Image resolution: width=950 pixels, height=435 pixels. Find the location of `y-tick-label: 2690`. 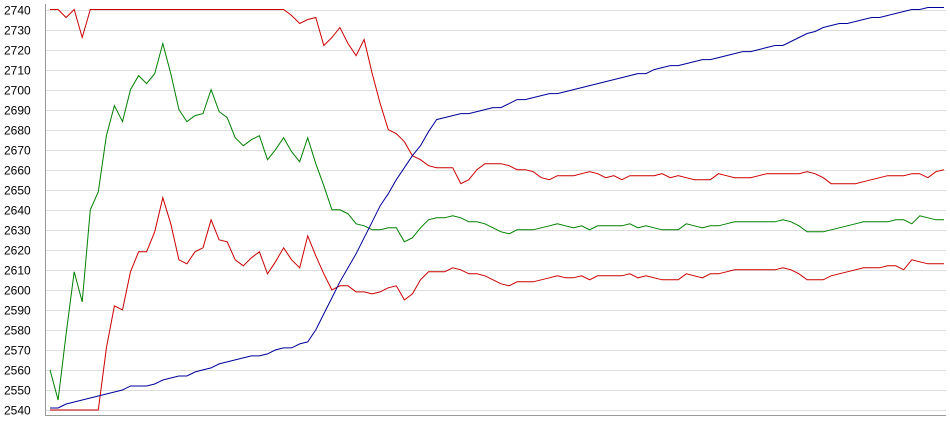

y-tick-label: 2690 is located at coordinates (17, 111).